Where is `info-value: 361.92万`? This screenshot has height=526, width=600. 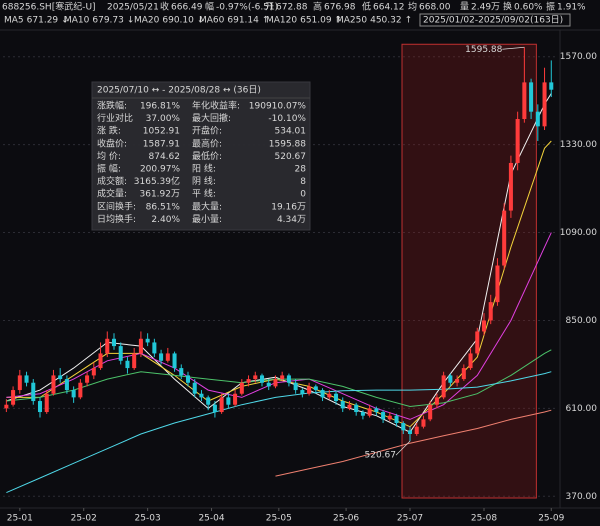
info-value: 361.92万 is located at coordinates (160, 195).